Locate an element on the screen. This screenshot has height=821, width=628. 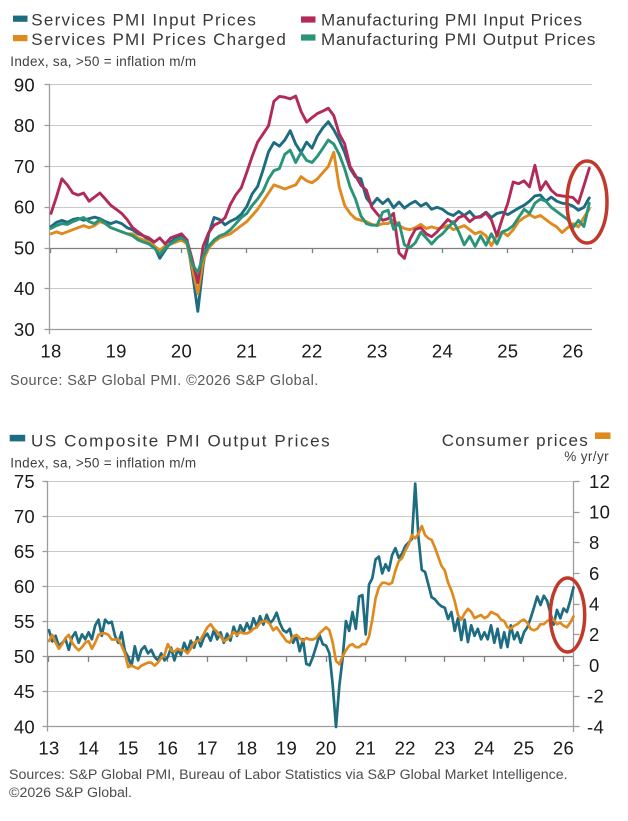
svg-text: 10 is located at coordinates (599, 512).